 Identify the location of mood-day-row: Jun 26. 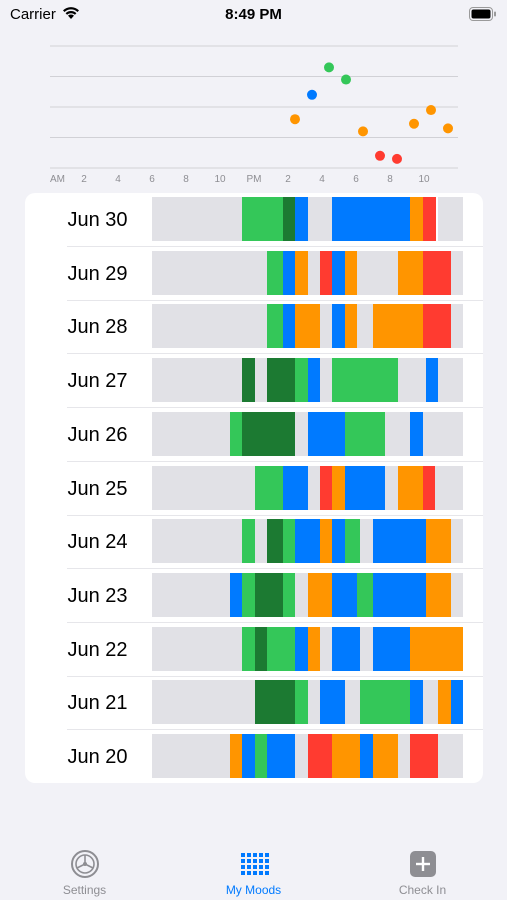
(254, 435).